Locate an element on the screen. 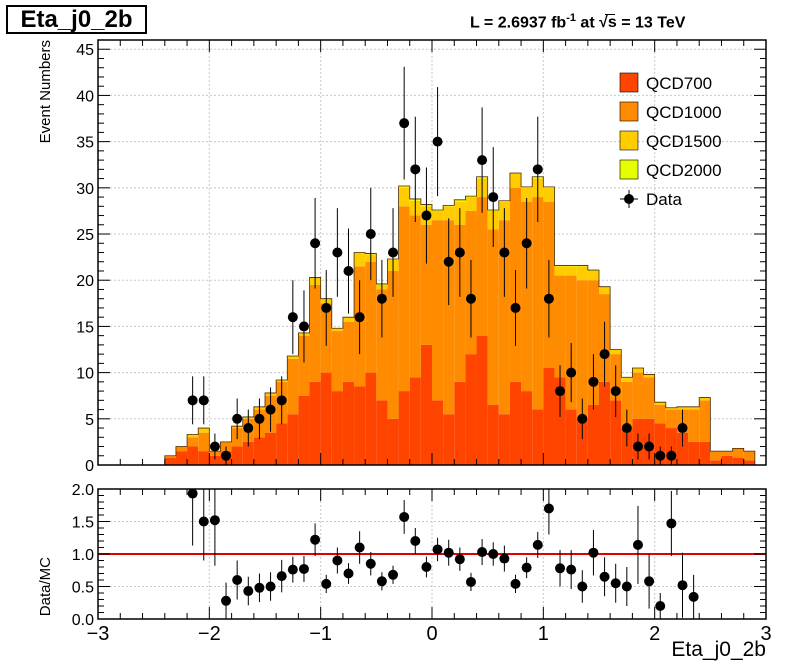 The image size is (798, 669). legend-data-marker is located at coordinates (629, 199).